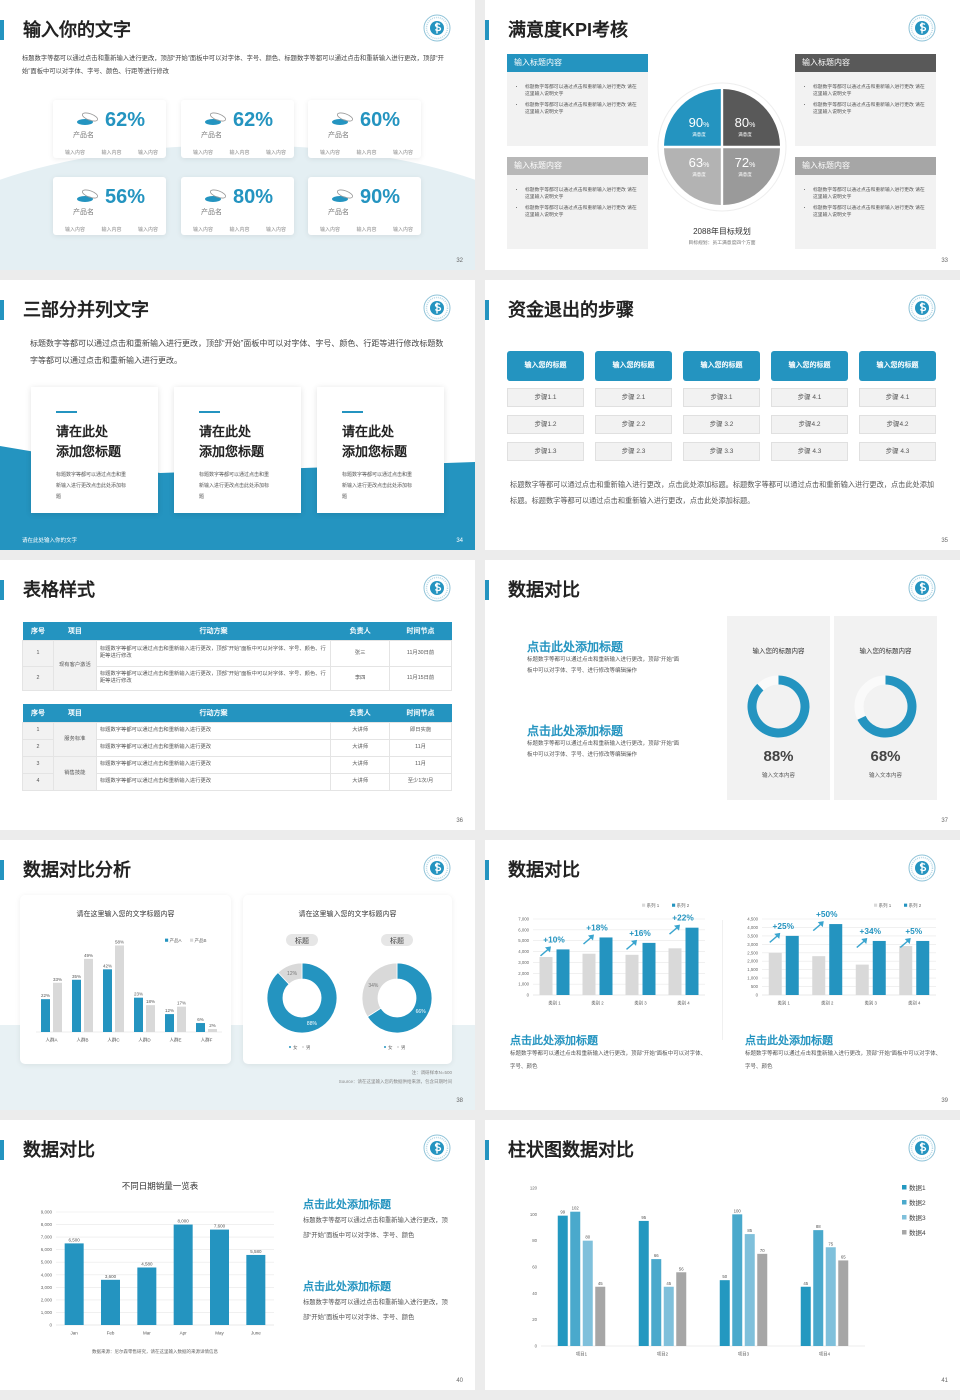 The width and height of the screenshot is (960, 1400). I want to click on x-tick-label: 人群C, so click(113, 1040).